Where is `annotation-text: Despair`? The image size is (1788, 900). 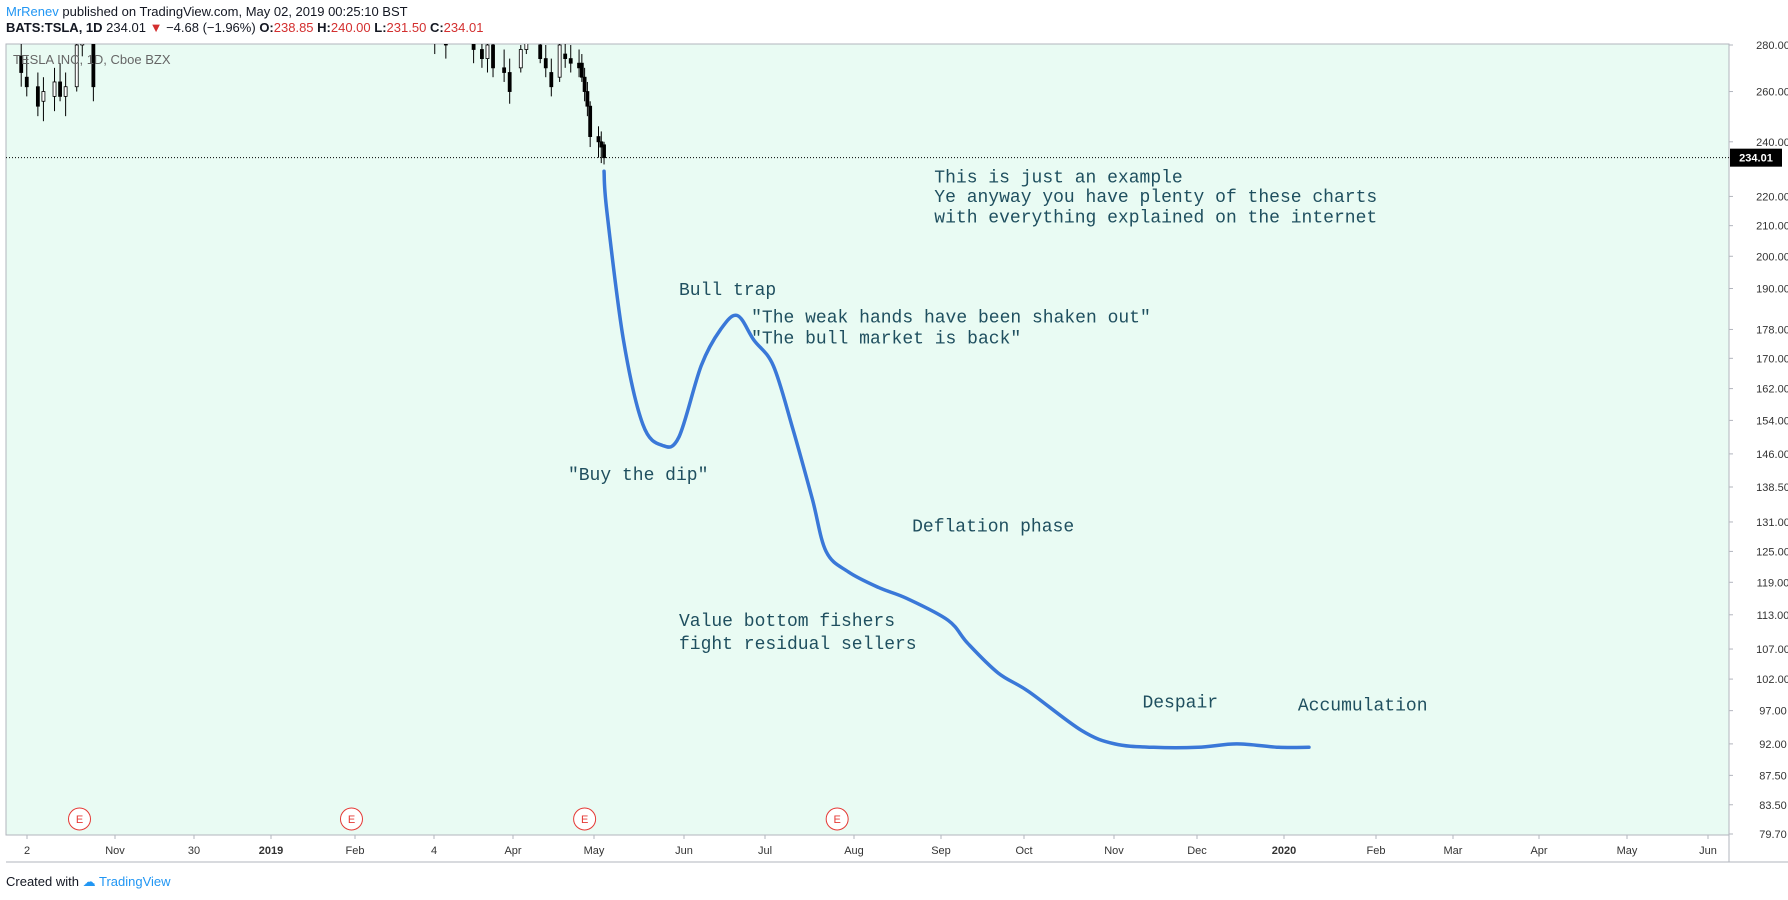
annotation-text: Despair is located at coordinates (1180, 703).